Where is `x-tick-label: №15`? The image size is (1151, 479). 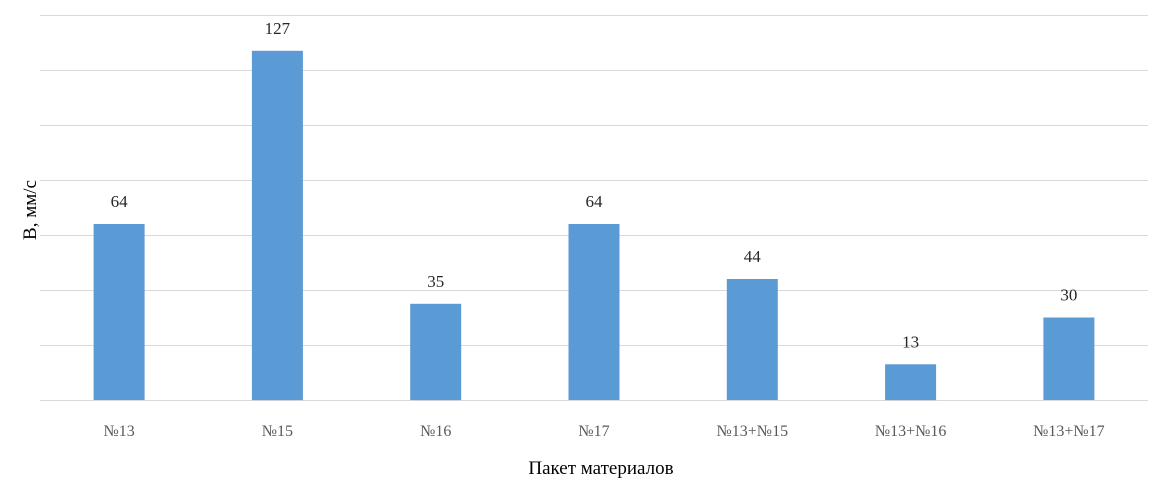 x-tick-label: №15 is located at coordinates (277, 431).